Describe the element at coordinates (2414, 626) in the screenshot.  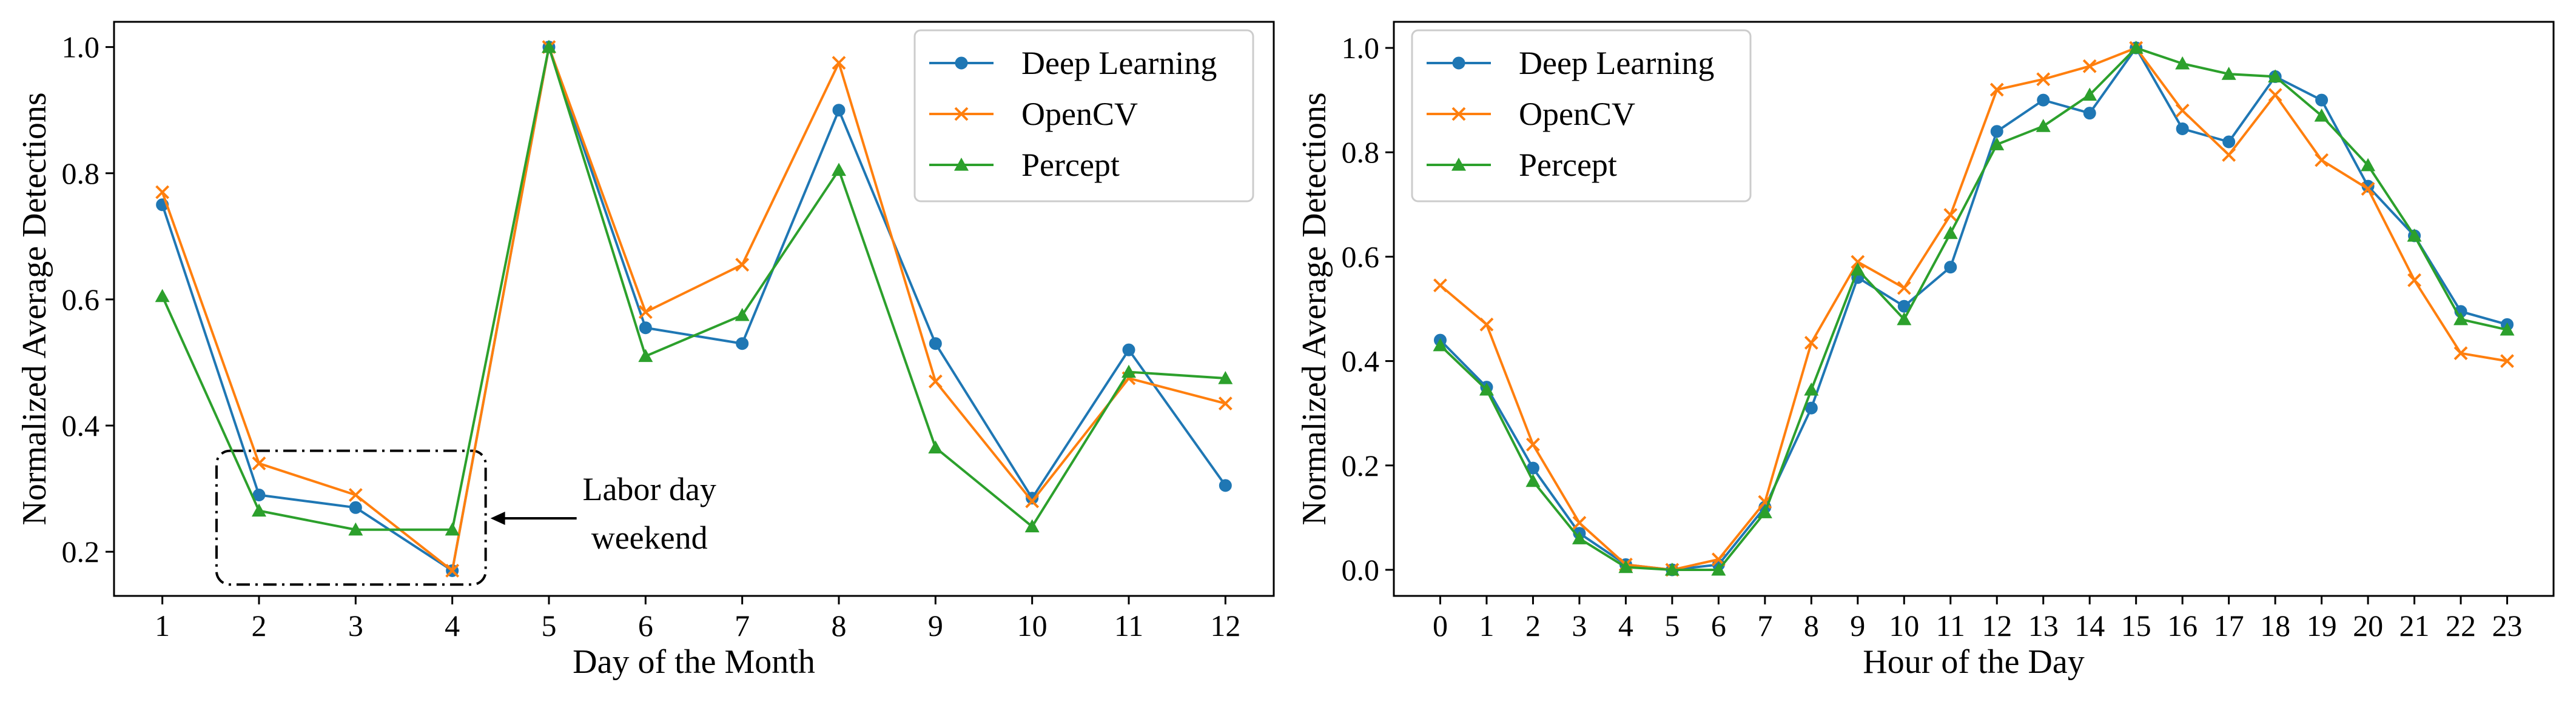
I see `x-tick-label: 21` at that location.